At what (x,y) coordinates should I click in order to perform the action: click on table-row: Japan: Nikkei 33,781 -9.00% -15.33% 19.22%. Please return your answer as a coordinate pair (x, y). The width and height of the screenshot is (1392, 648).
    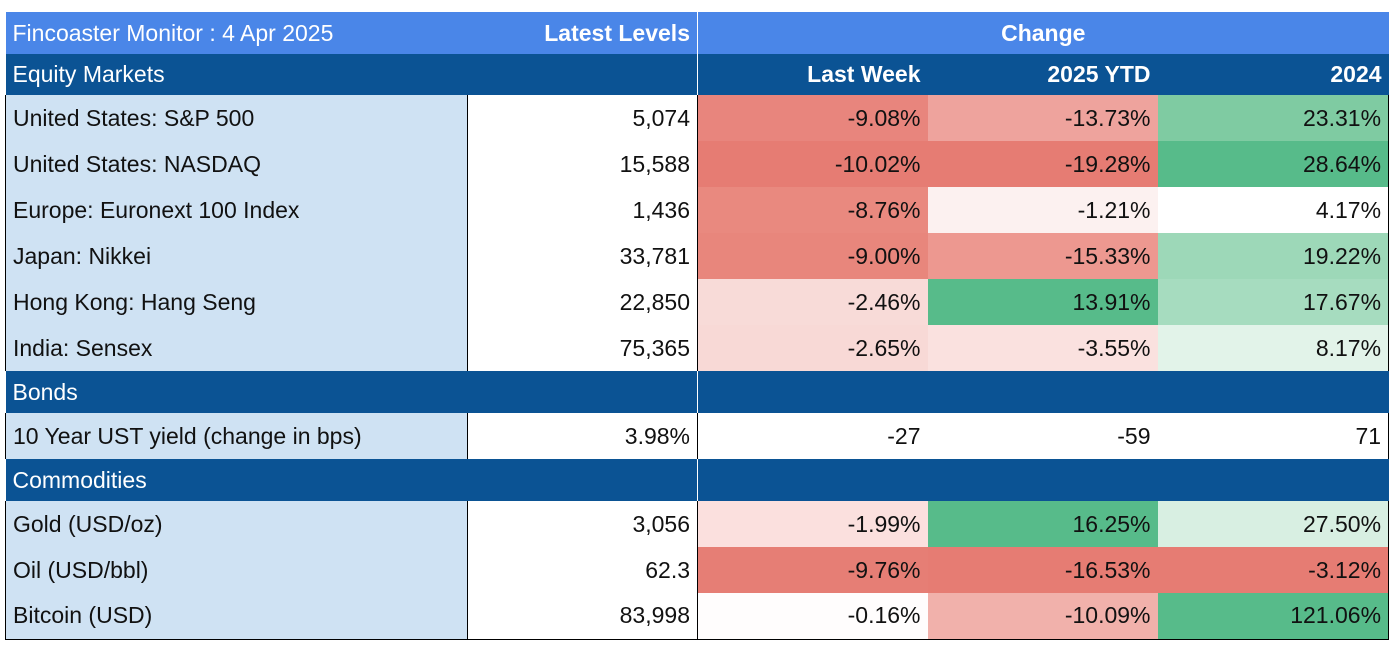
    Looking at the image, I should click on (697, 256).